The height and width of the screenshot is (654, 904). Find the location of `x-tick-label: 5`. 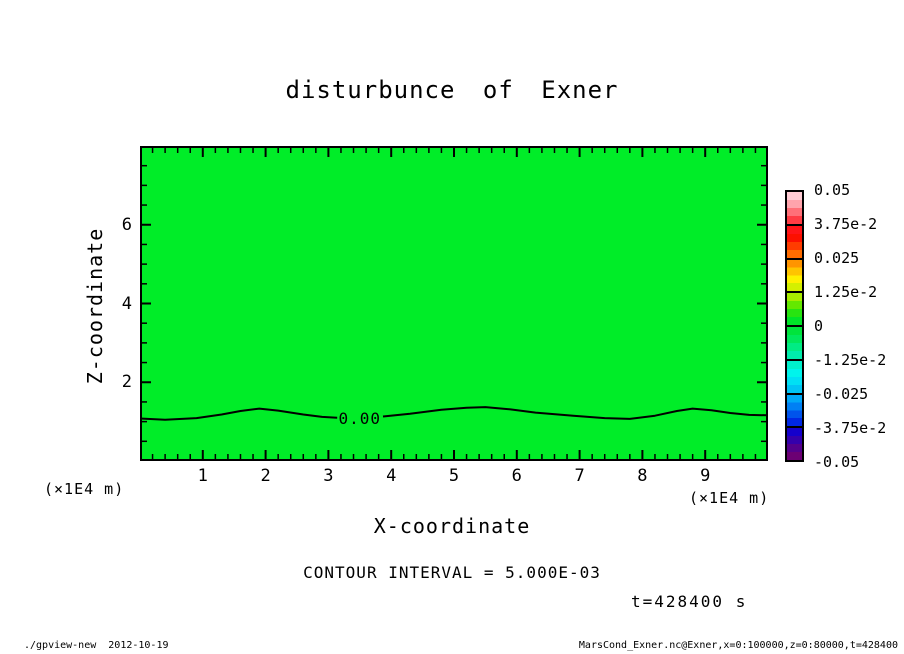

x-tick-label: 5 is located at coordinates (454, 476).